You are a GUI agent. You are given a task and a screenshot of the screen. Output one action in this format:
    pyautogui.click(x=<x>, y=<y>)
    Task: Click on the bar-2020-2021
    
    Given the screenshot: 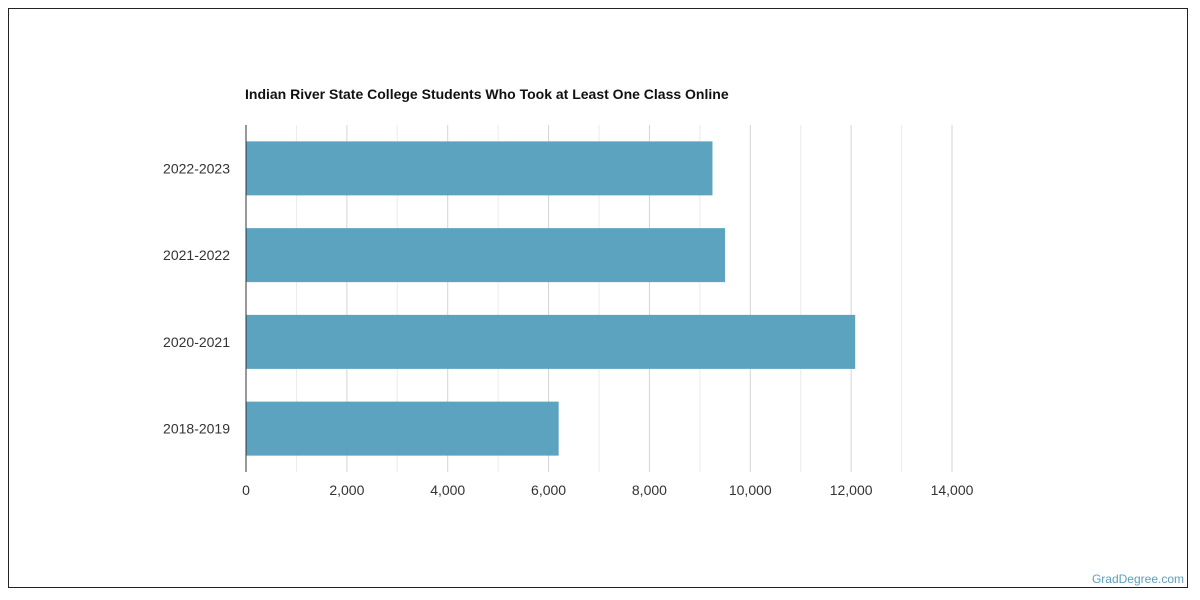 What is the action you would take?
    pyautogui.click(x=551, y=341)
    